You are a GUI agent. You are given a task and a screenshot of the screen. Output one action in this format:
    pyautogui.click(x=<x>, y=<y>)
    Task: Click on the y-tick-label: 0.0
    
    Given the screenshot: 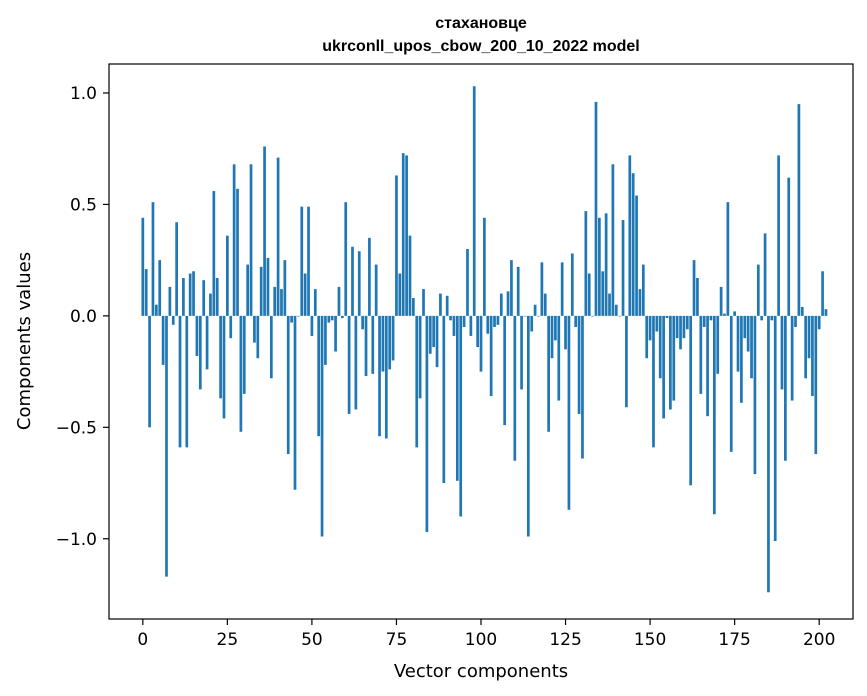 What is the action you would take?
    pyautogui.click(x=83, y=317)
    